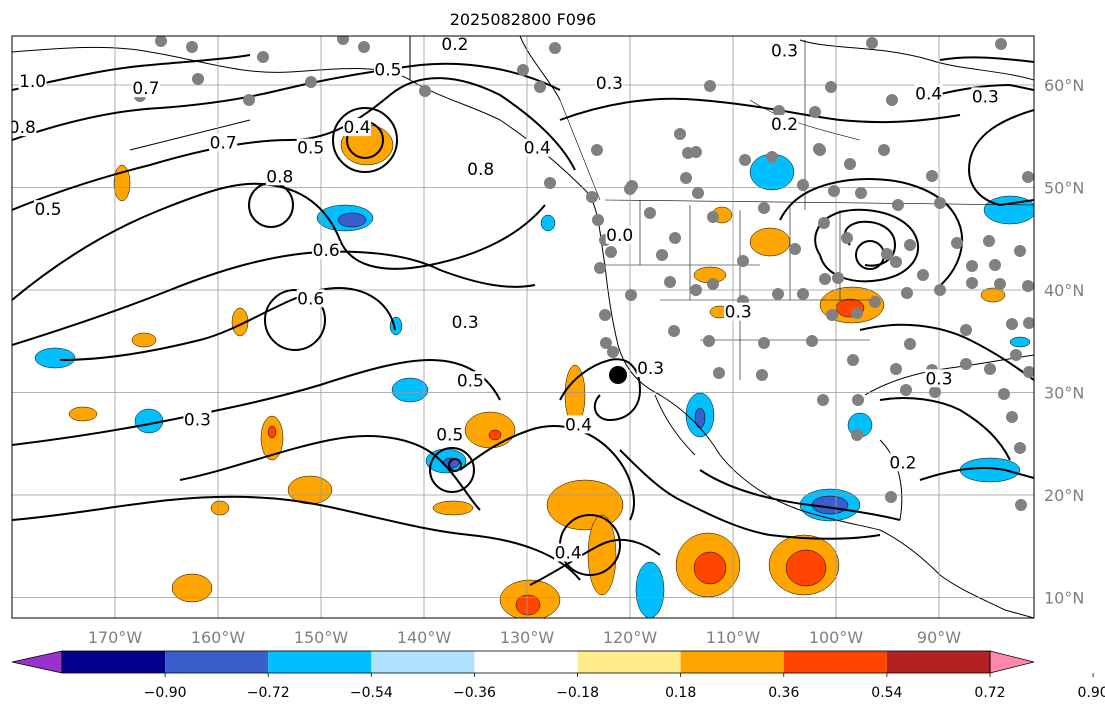 The width and height of the screenshot is (1105, 712). What do you see at coordinates (783, 693) in the screenshot?
I see `colorbar-tick-label: 0.36` at bounding box center [783, 693].